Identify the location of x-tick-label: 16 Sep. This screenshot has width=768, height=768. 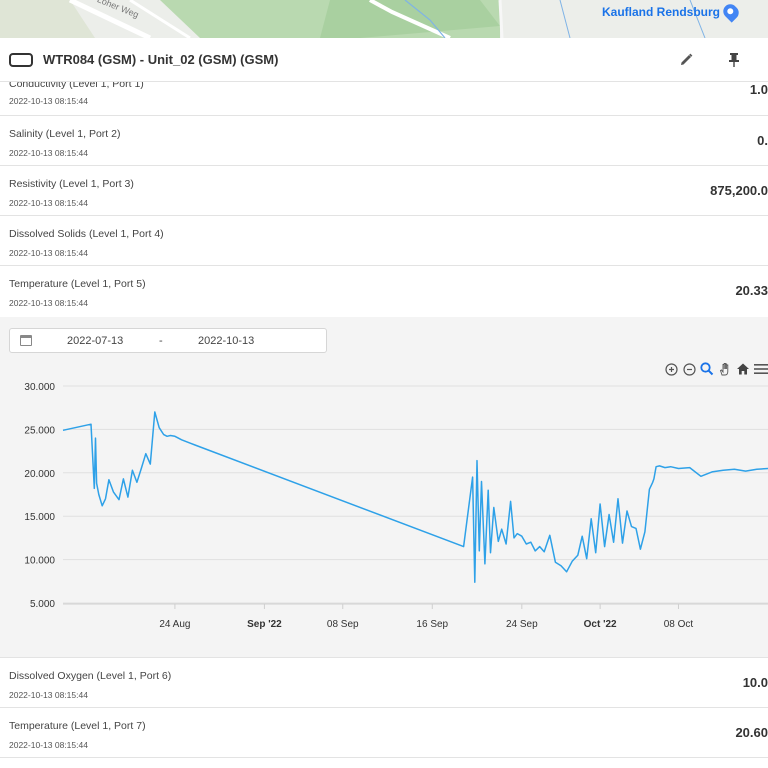
(432, 624).